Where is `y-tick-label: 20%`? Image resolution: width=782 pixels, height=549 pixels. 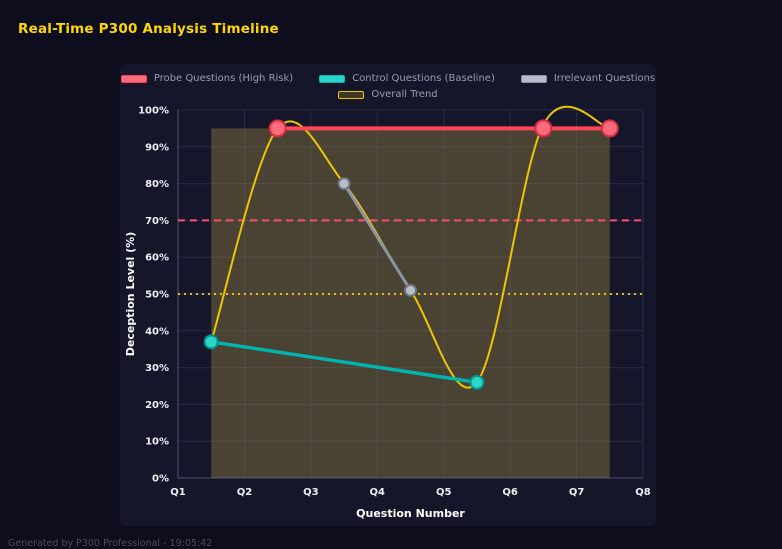
y-tick-label: 20% is located at coordinates (157, 405).